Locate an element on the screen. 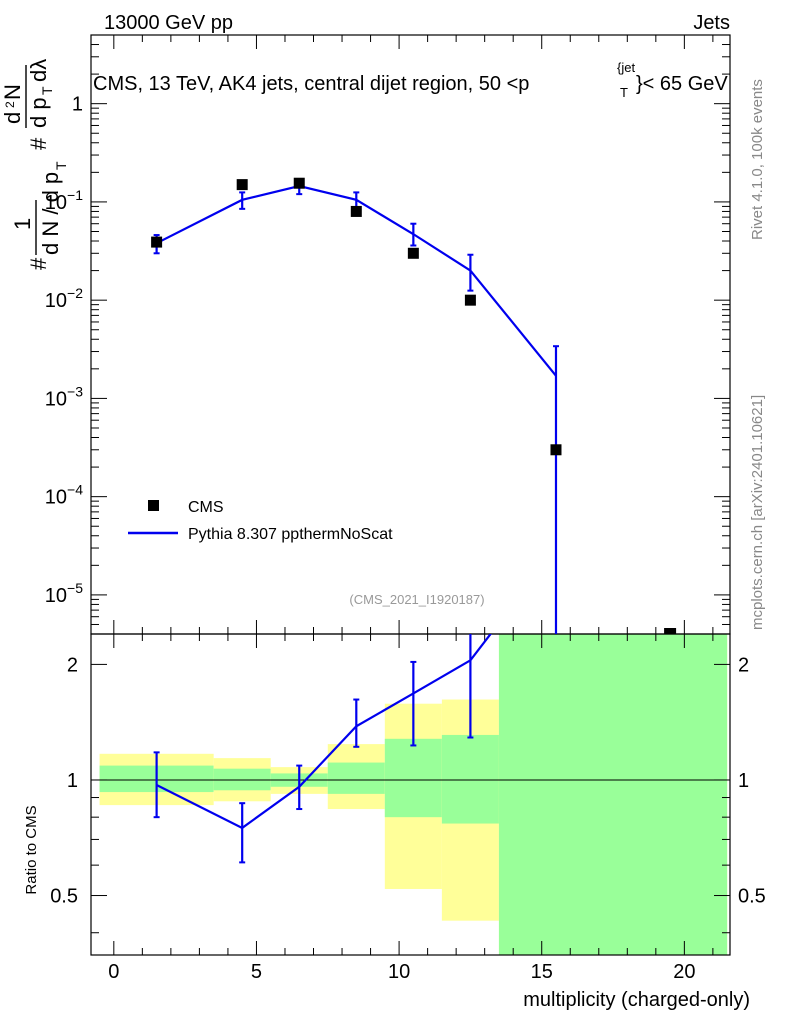 The image size is (786, 1024). legend-data-marker is located at coordinates (153, 505).